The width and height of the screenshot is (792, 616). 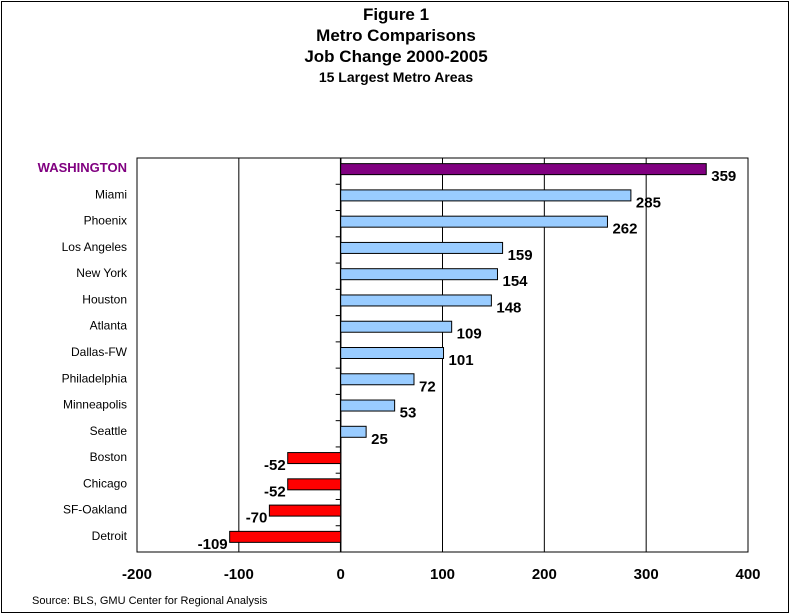 What do you see at coordinates (427, 386) in the screenshot?
I see `data-label: 72` at bounding box center [427, 386].